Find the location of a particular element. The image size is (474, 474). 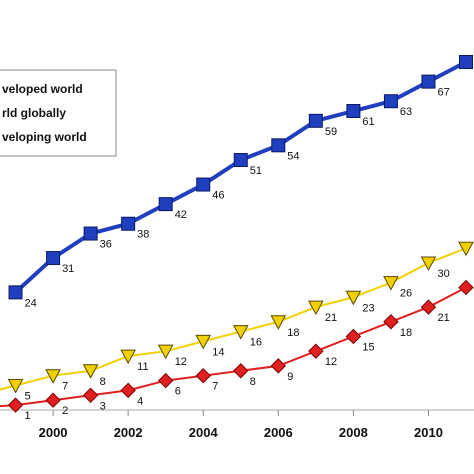

data-label: 5 is located at coordinates (28, 396).